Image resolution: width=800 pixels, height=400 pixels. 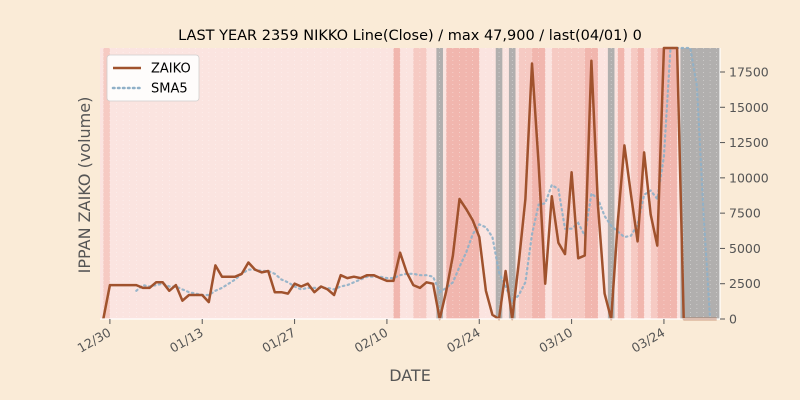 I want to click on legend-box, so click(x=153, y=78).